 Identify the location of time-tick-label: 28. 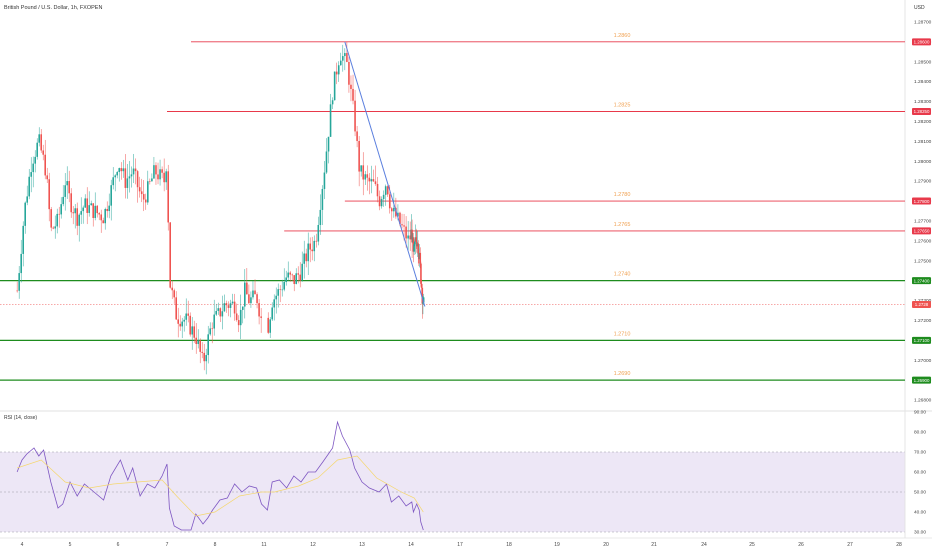
(899, 545).